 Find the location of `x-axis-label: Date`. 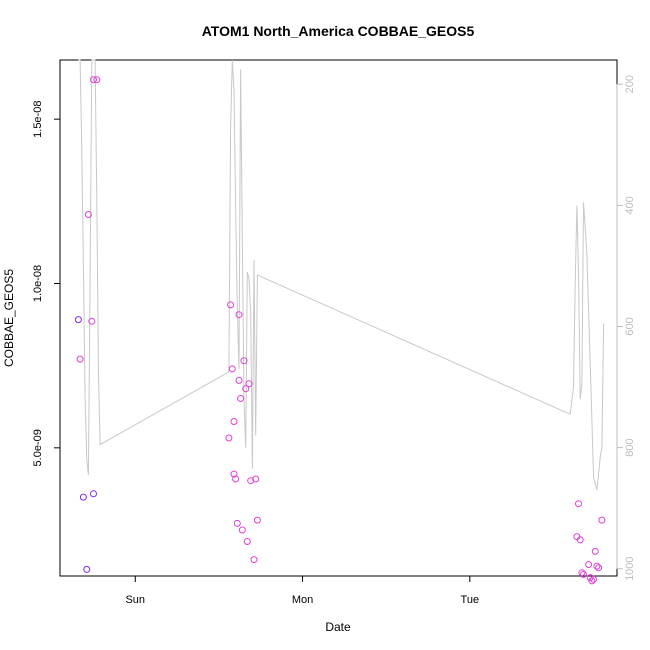

x-axis-label: Date is located at coordinates (338, 627).